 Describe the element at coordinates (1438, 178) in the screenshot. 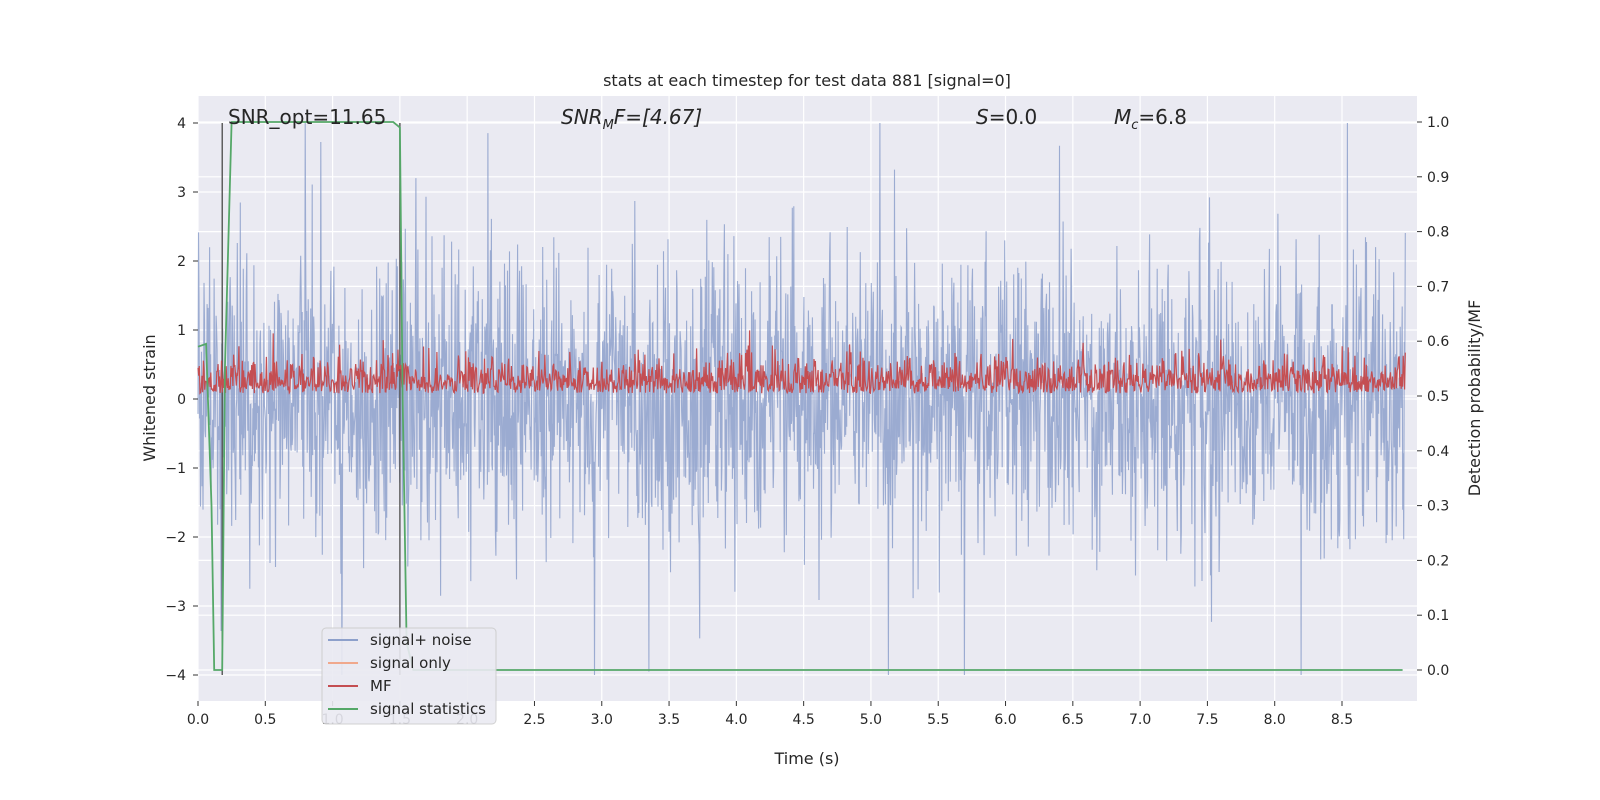

I see `y-right-tick-label: 0.9` at that location.